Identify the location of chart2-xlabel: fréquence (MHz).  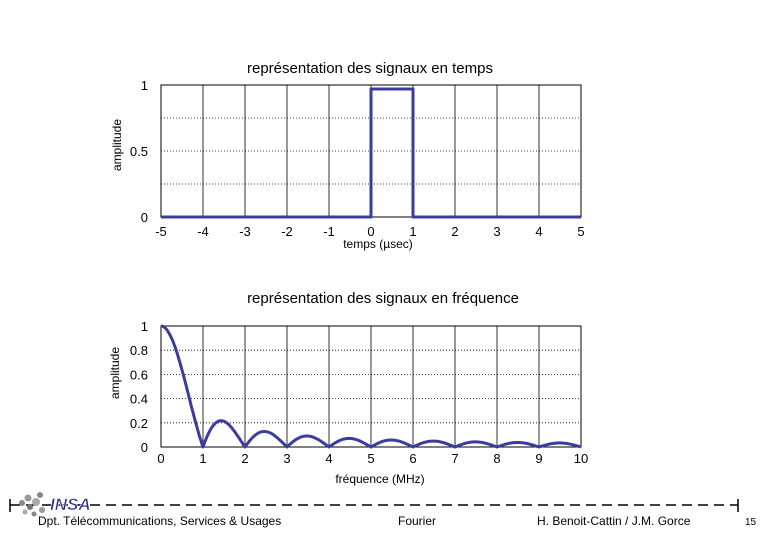
(379, 479).